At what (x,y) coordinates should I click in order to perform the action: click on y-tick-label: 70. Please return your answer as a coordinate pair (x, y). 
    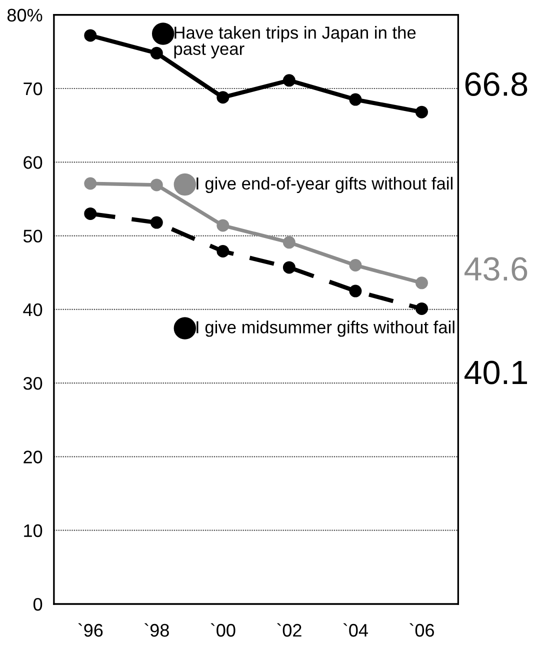
    Looking at the image, I should click on (33, 89).